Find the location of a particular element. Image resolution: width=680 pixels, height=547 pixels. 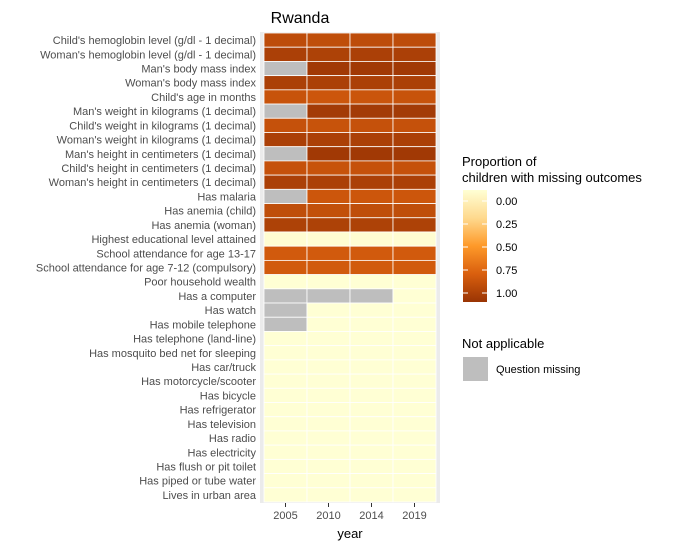

x-axis-title: year is located at coordinates (350, 533).